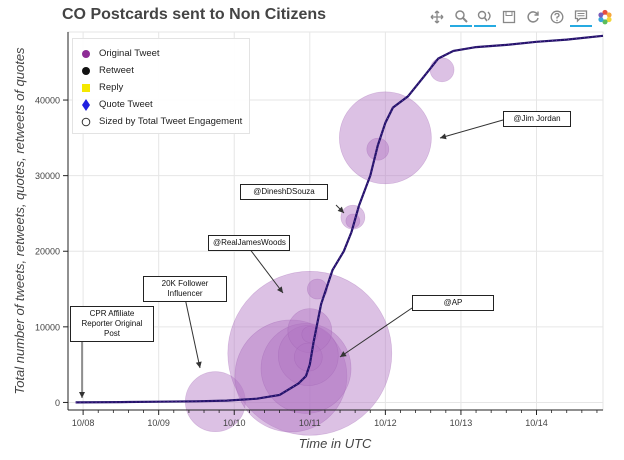 This screenshot has height=460, width=624. What do you see at coordinates (509, 17) in the screenshot?
I see `save-icon` at bounding box center [509, 17].